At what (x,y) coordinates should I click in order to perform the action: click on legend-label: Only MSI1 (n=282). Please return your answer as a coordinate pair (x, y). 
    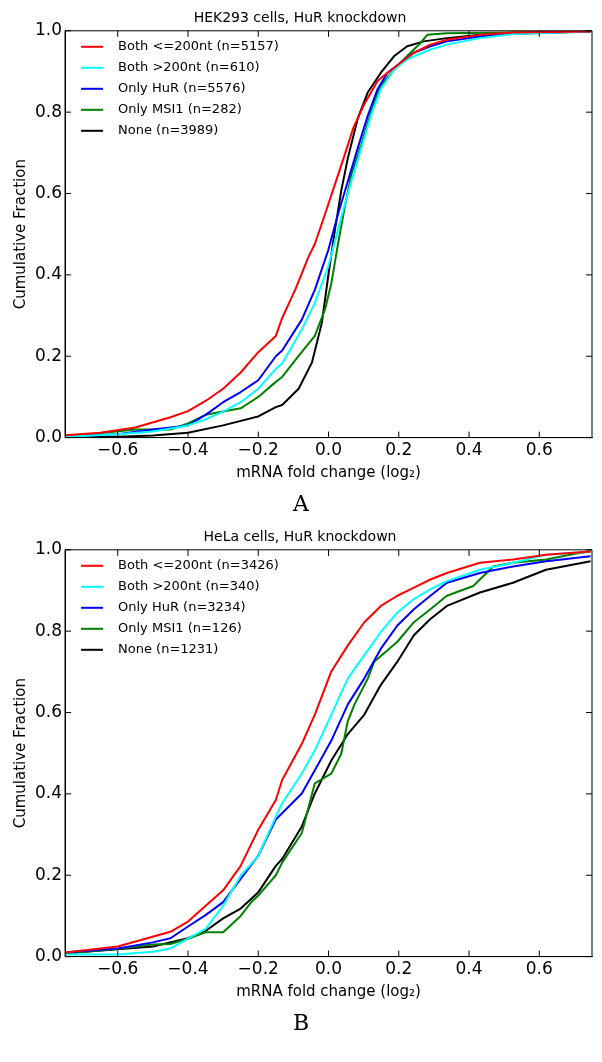
    Looking at the image, I should click on (180, 109).